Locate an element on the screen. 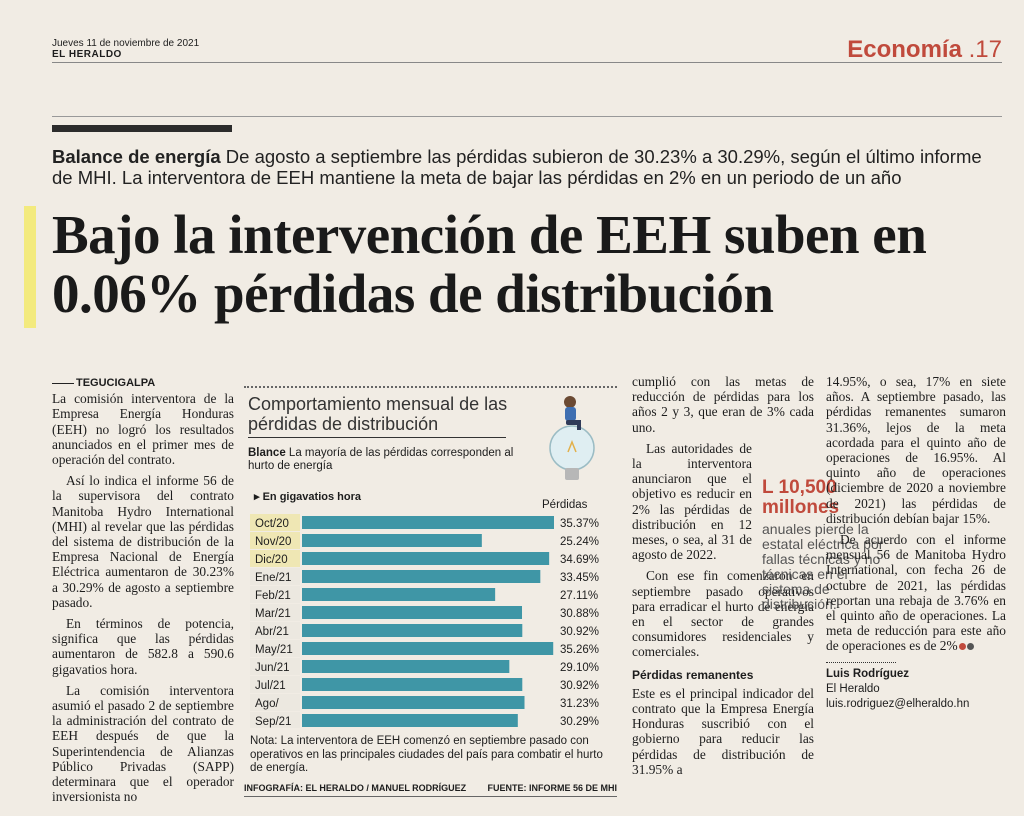 This screenshot has height=816, width=1024. issue-date: Jueves 11 de noviembre de 2021 is located at coordinates (126, 43).